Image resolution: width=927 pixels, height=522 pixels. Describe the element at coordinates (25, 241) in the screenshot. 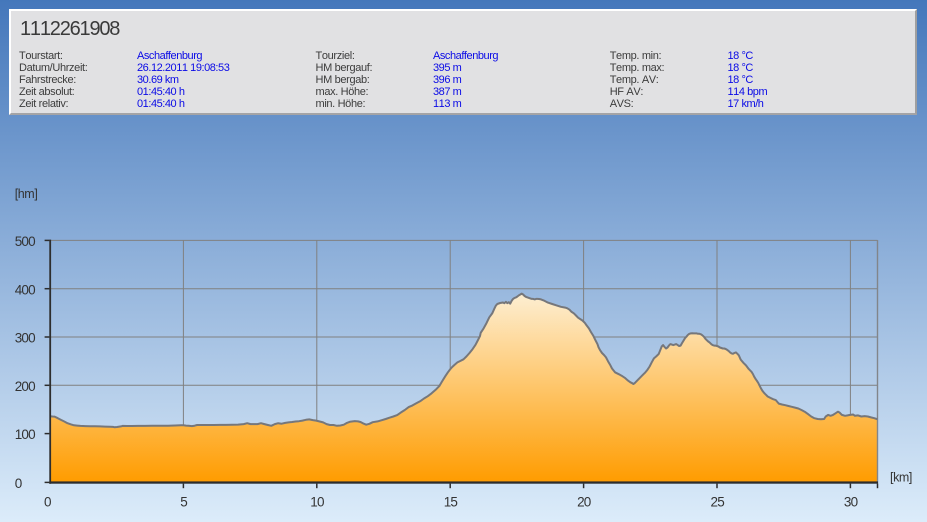

I see `svg-text: 500` at that location.